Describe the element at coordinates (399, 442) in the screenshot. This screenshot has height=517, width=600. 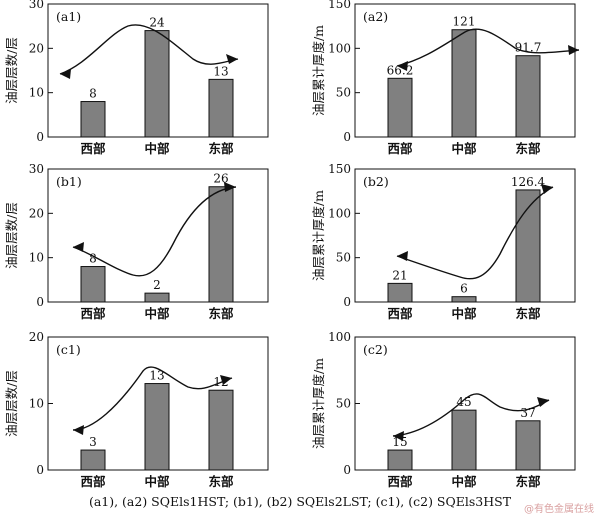
I see `bar-value-label: 15` at that location.